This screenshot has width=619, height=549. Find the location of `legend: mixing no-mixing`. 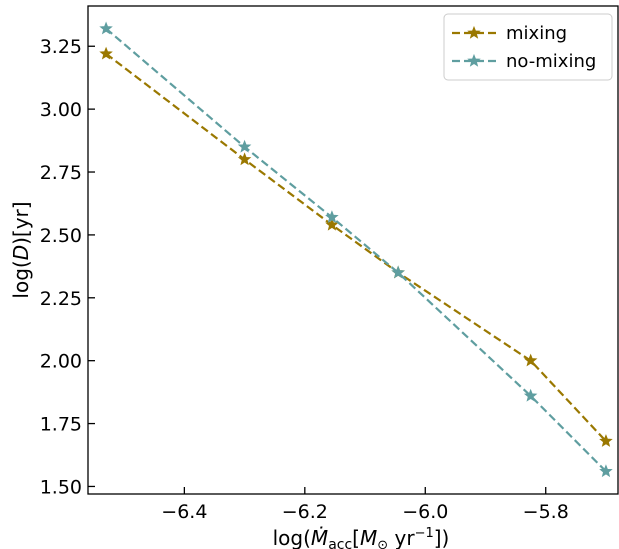

legend: mixing no-mixing is located at coordinates (528, 47).